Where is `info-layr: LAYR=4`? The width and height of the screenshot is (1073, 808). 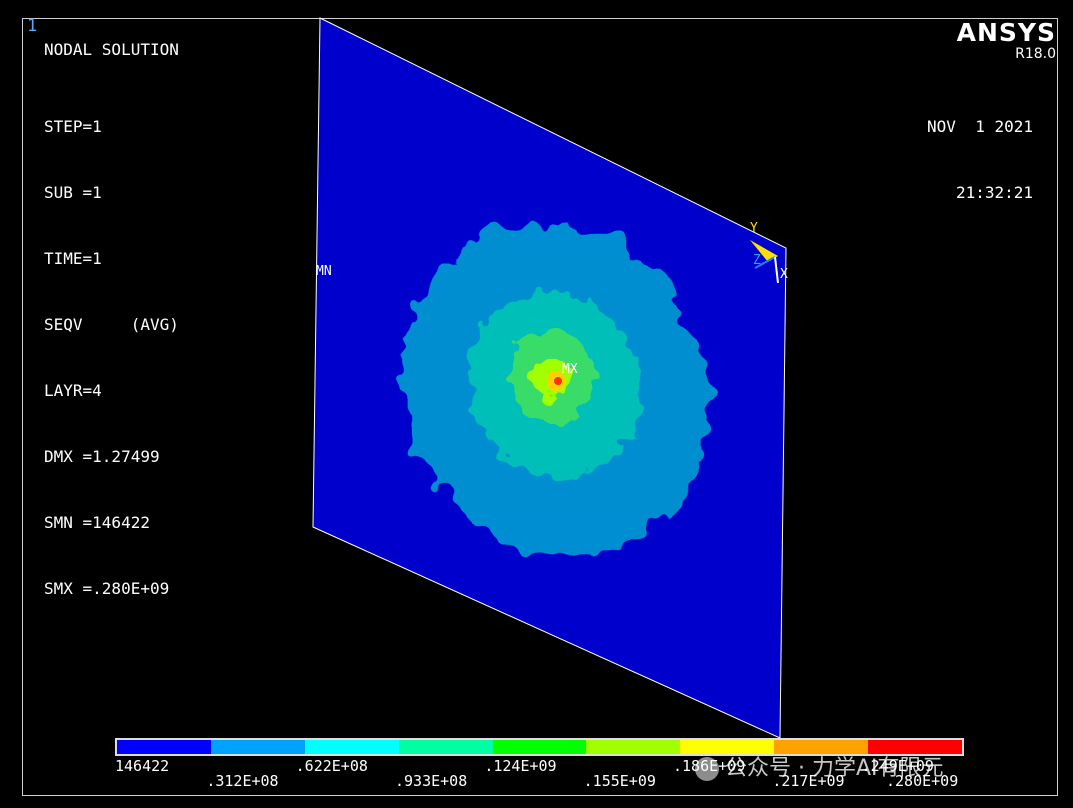 info-layr: LAYR=4 is located at coordinates (73, 390).